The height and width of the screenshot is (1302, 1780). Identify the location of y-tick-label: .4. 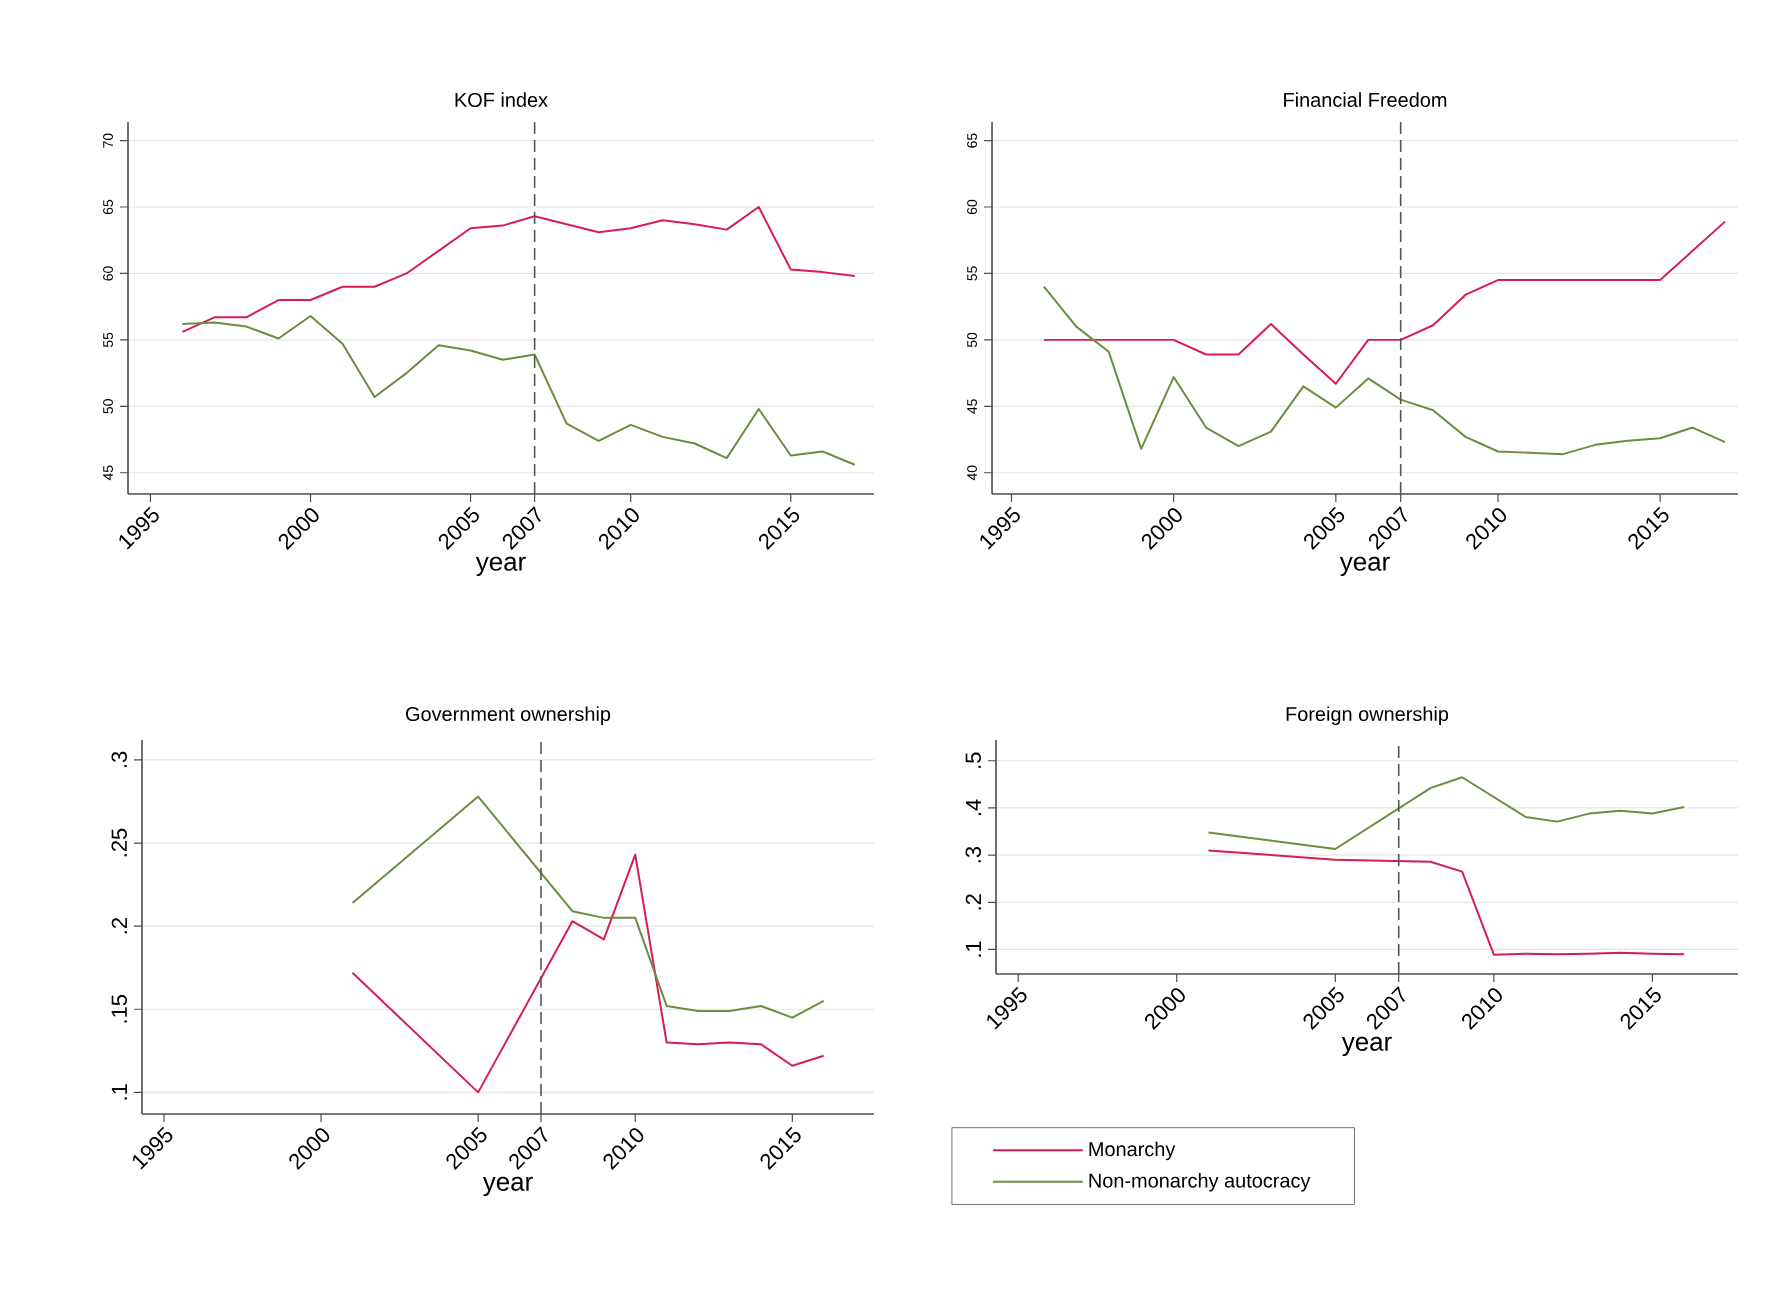
(973, 807).